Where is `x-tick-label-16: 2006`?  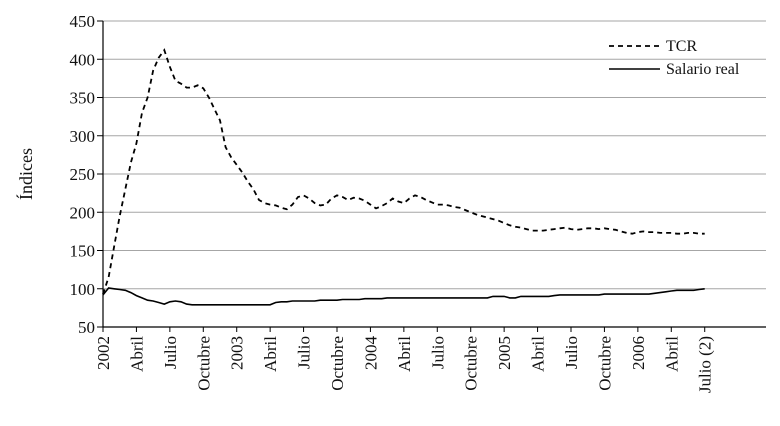
x-tick-label-16: 2006 is located at coordinates (638, 353).